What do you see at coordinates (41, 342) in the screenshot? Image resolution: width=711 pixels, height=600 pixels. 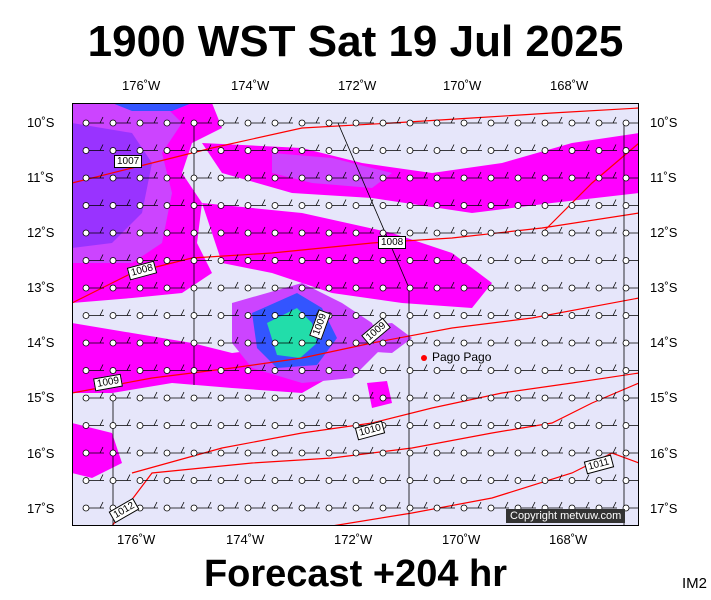 I see `lat-label-left: 14˚S` at bounding box center [41, 342].